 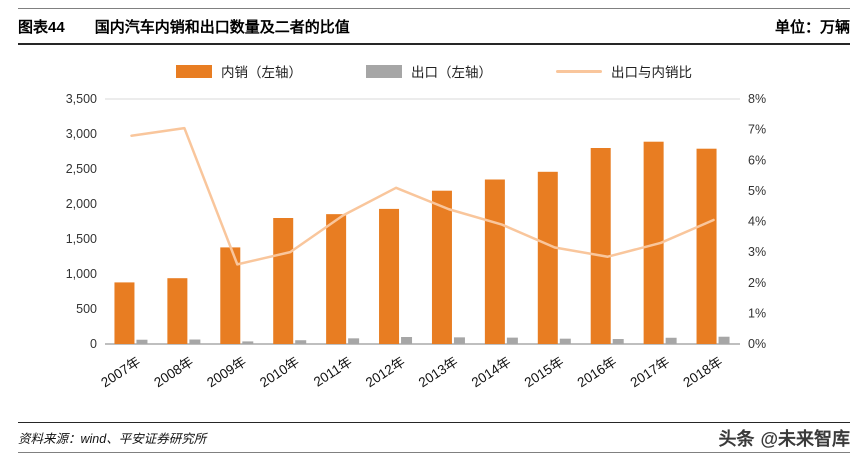 What do you see at coordinates (757, 191) in the screenshot?
I see `svg-text: 5%` at bounding box center [757, 191].